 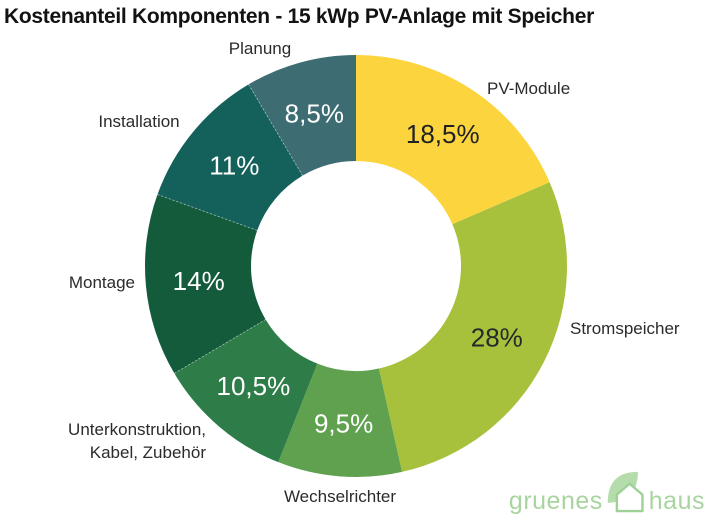 I want to click on pie-slice-montage, so click(x=205, y=284).